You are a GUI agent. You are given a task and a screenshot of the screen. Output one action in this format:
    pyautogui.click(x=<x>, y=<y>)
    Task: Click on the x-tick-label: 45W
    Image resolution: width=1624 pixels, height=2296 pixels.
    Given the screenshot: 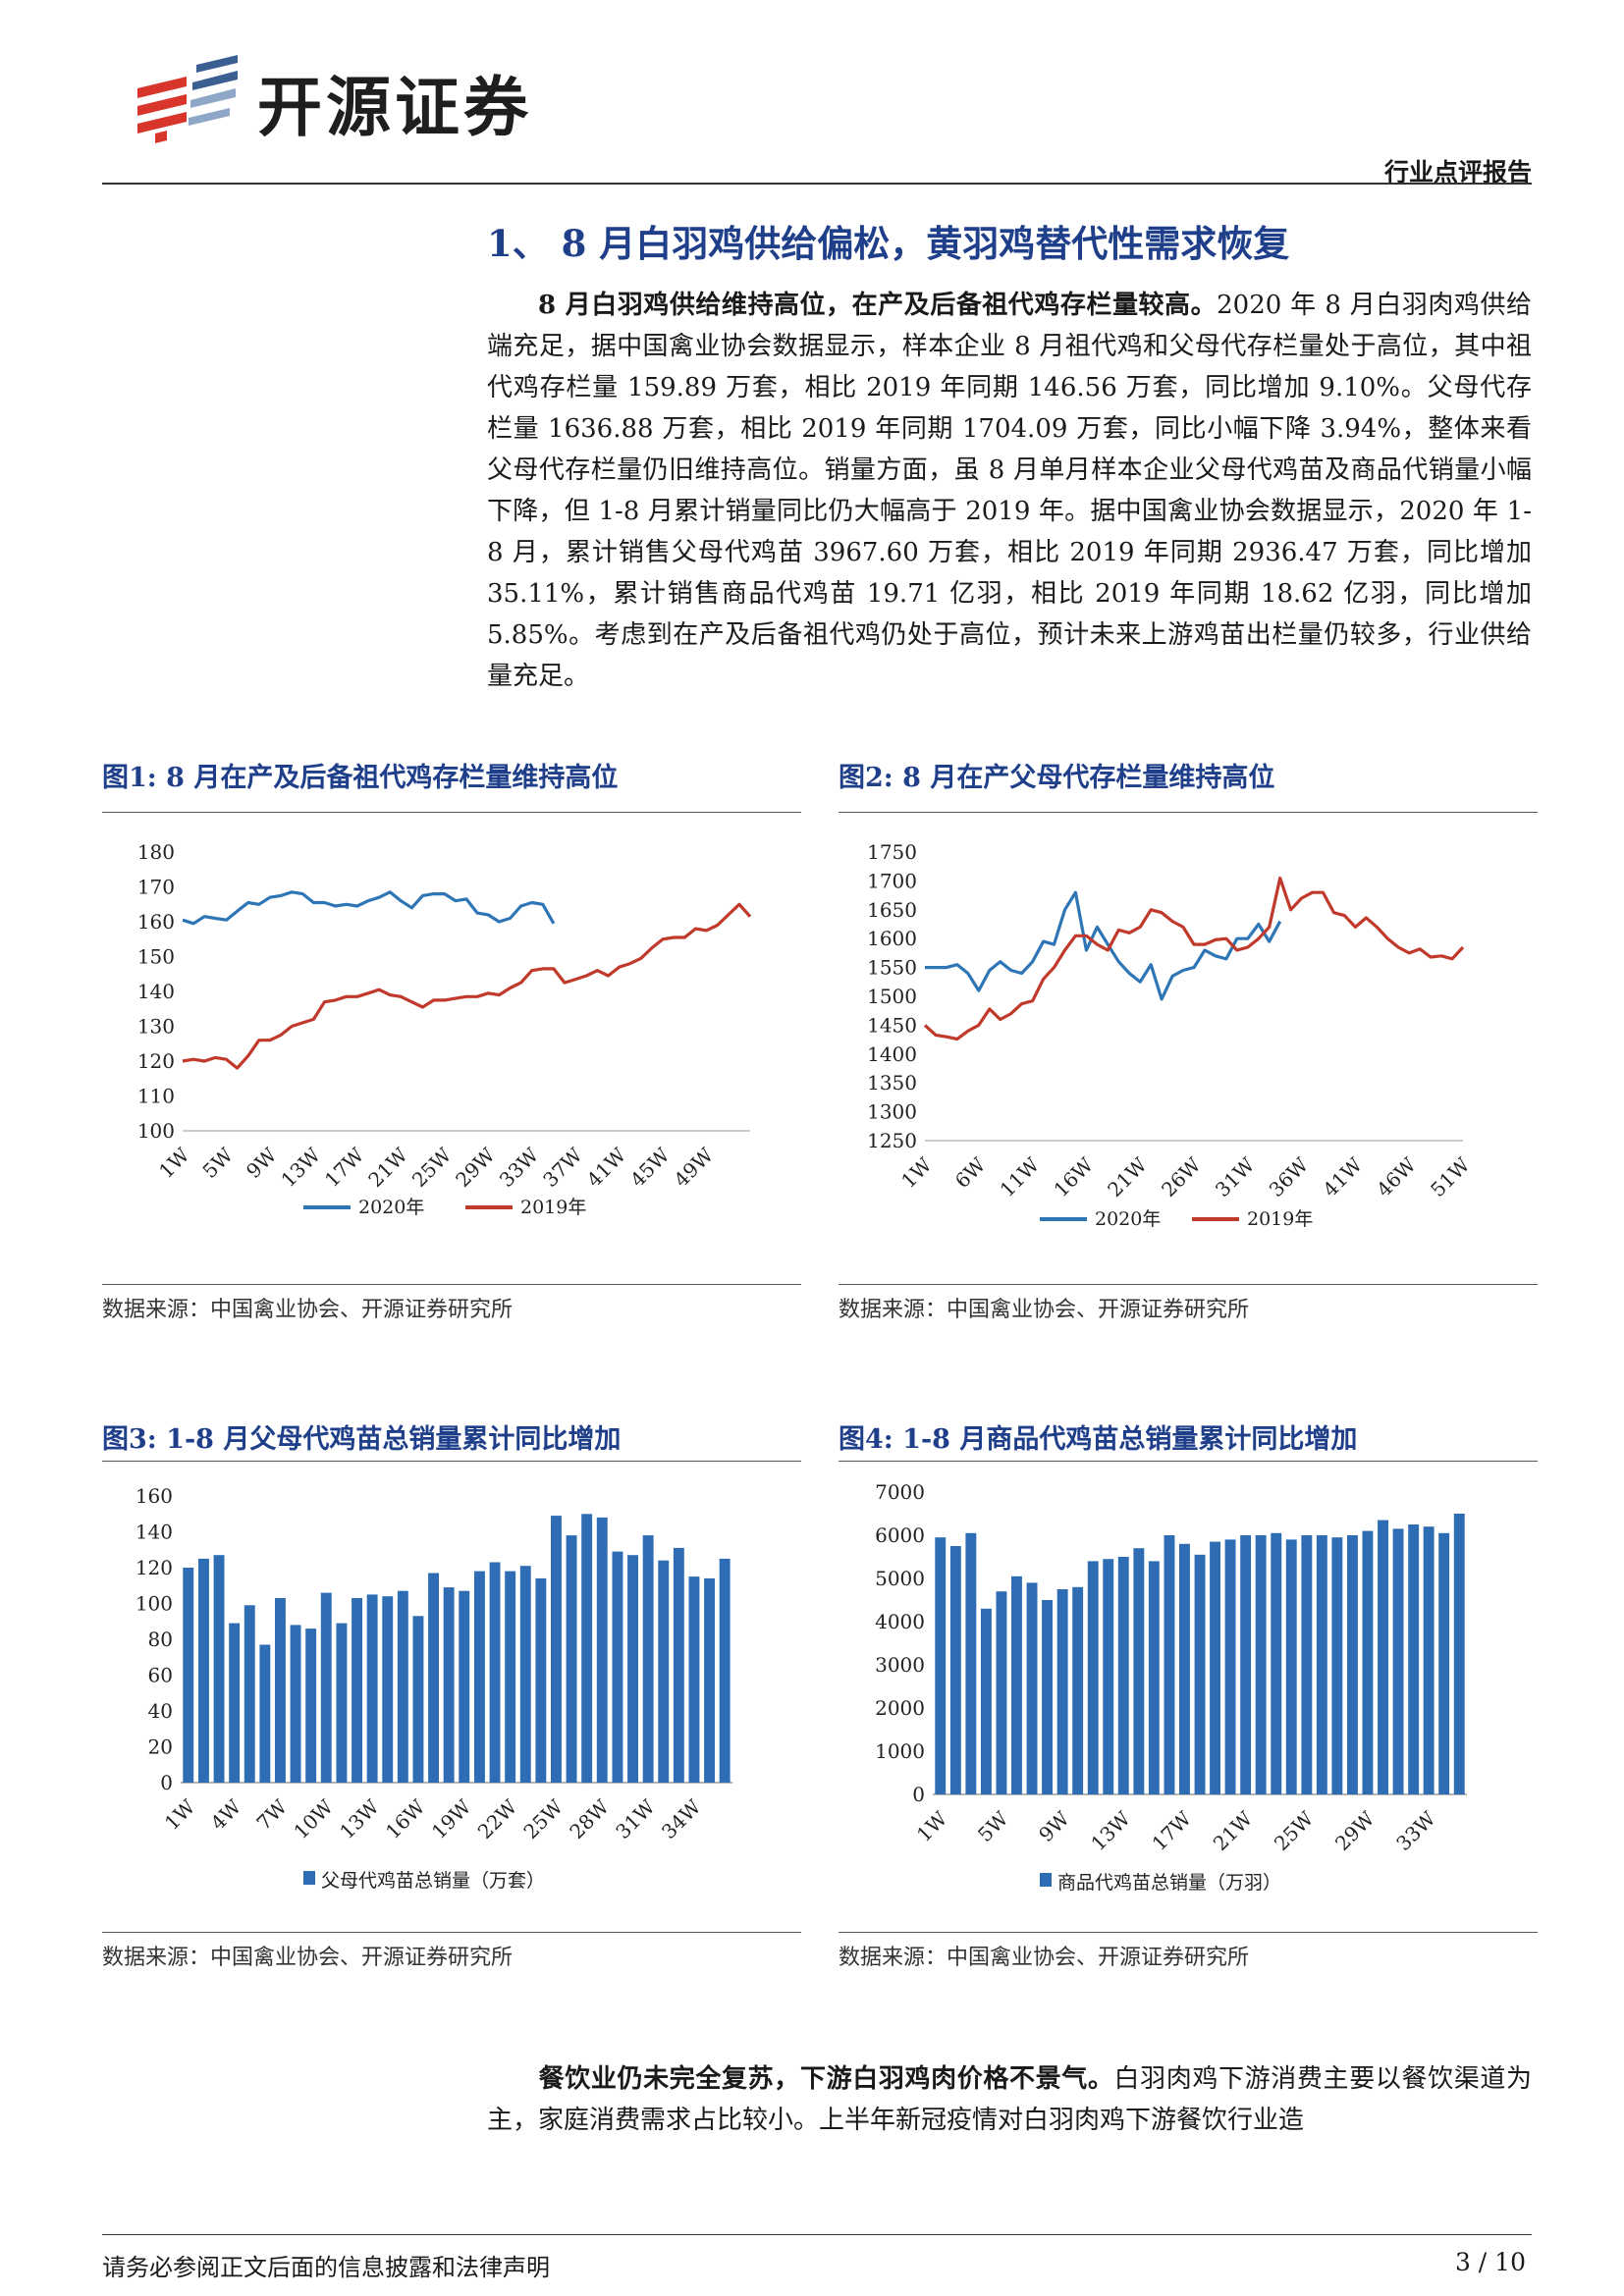 What is the action you would take?
    pyautogui.click(x=650, y=1167)
    